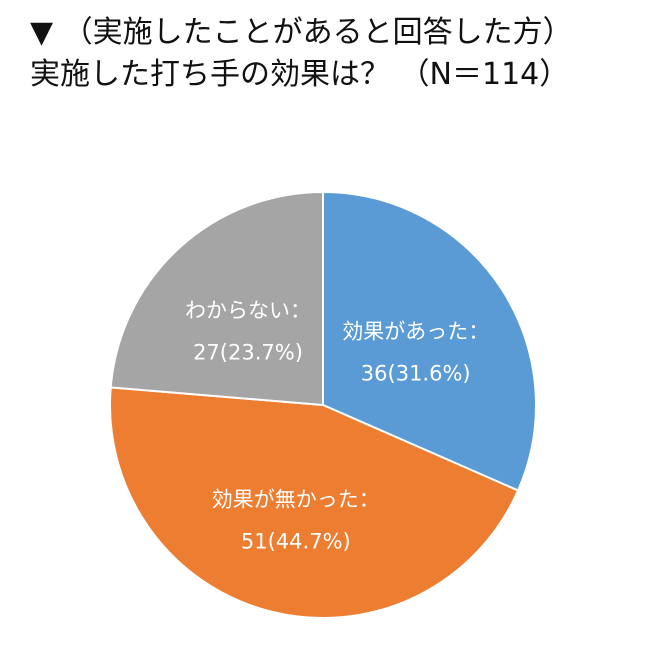  I want to click on chart-title-line-2: 実施した打ち手の効果は？ （N＝114）, so click(300, 74).